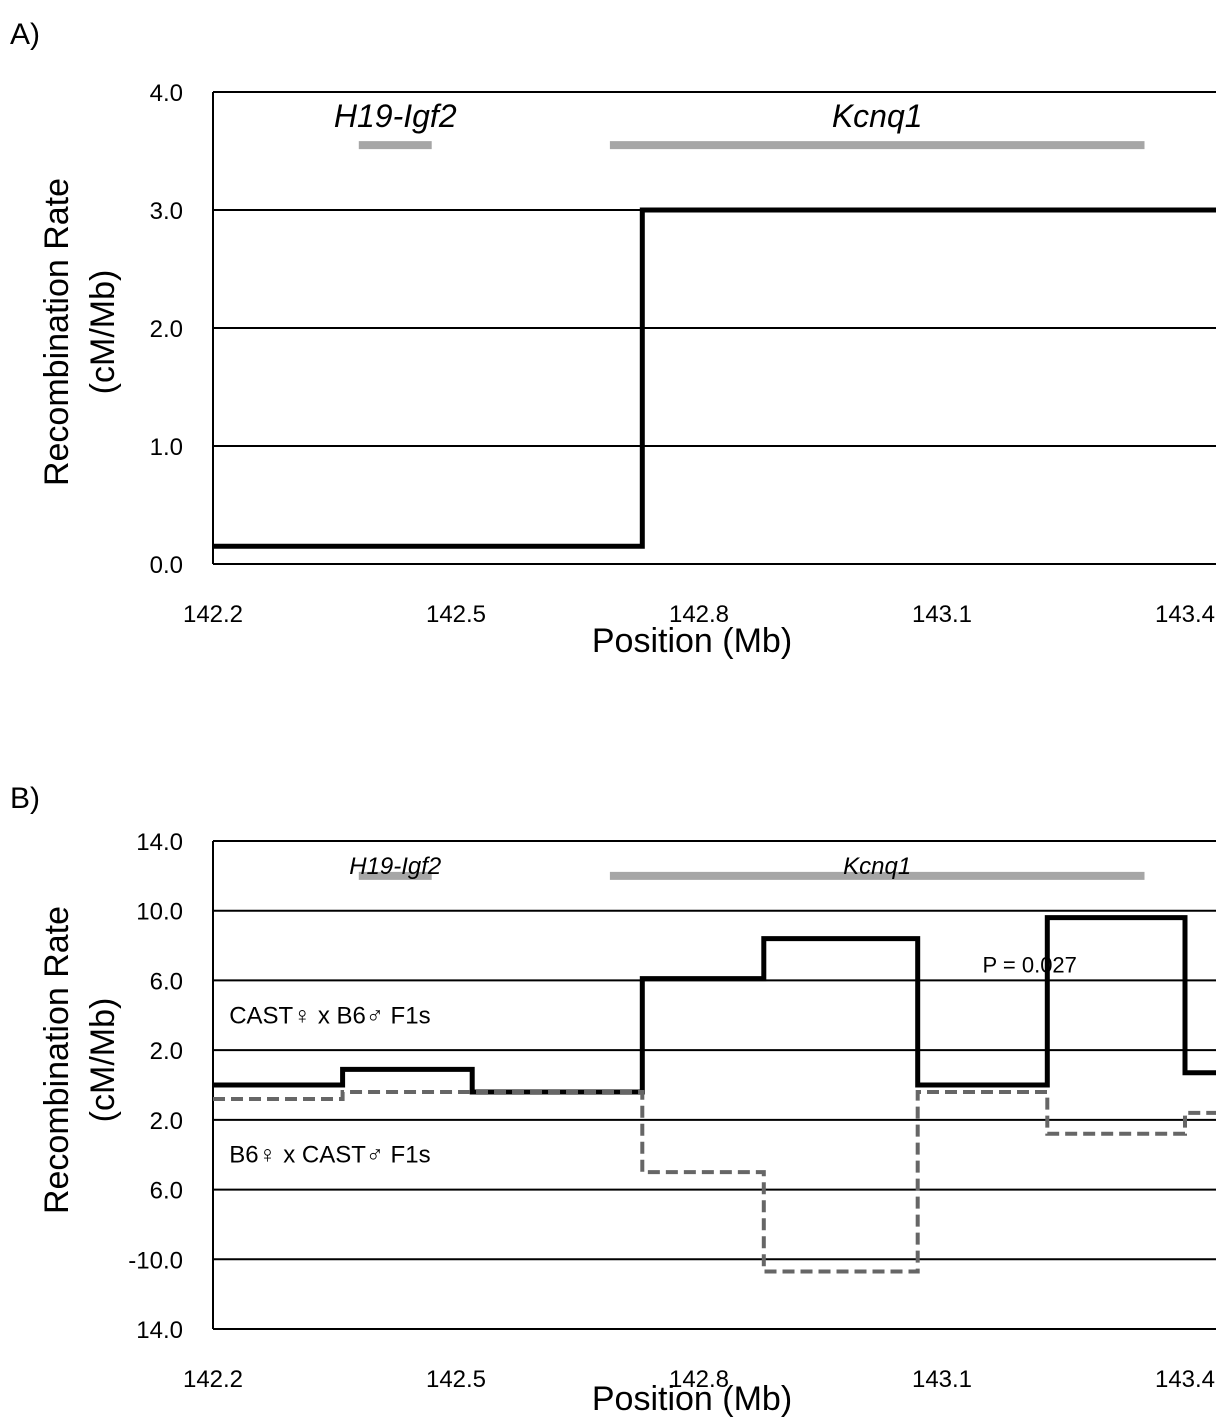 This screenshot has height=1422, width=1216. I want to click on panel-b-label: B), so click(25, 798).